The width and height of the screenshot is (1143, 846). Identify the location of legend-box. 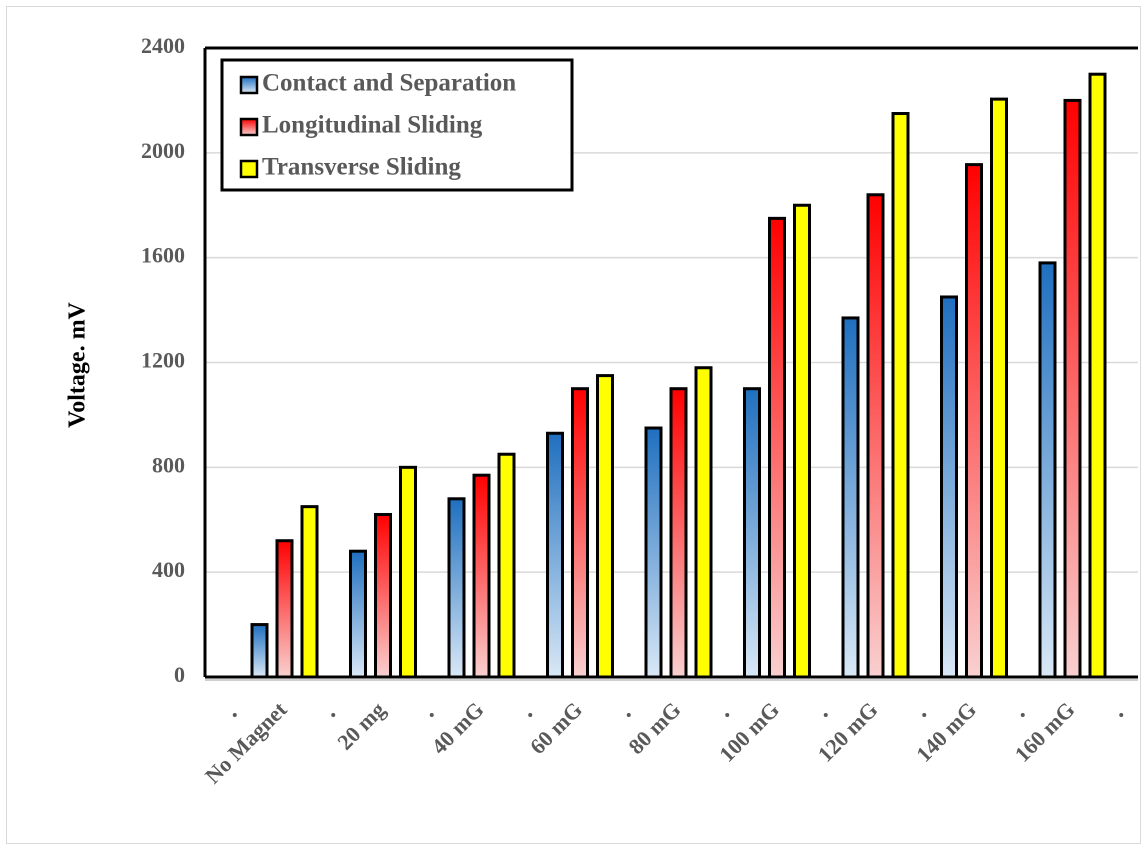
(397, 125).